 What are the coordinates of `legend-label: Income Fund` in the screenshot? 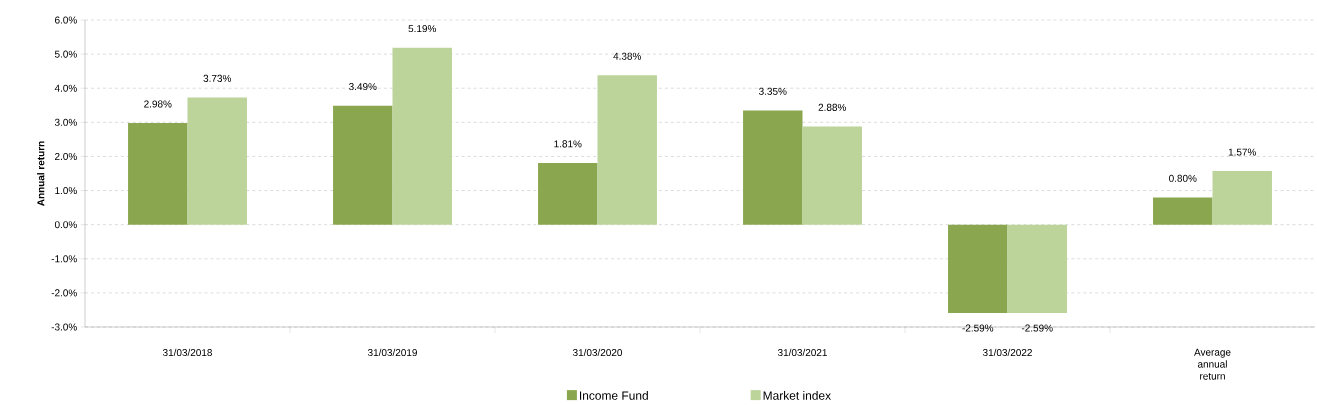 It's located at (614, 395).